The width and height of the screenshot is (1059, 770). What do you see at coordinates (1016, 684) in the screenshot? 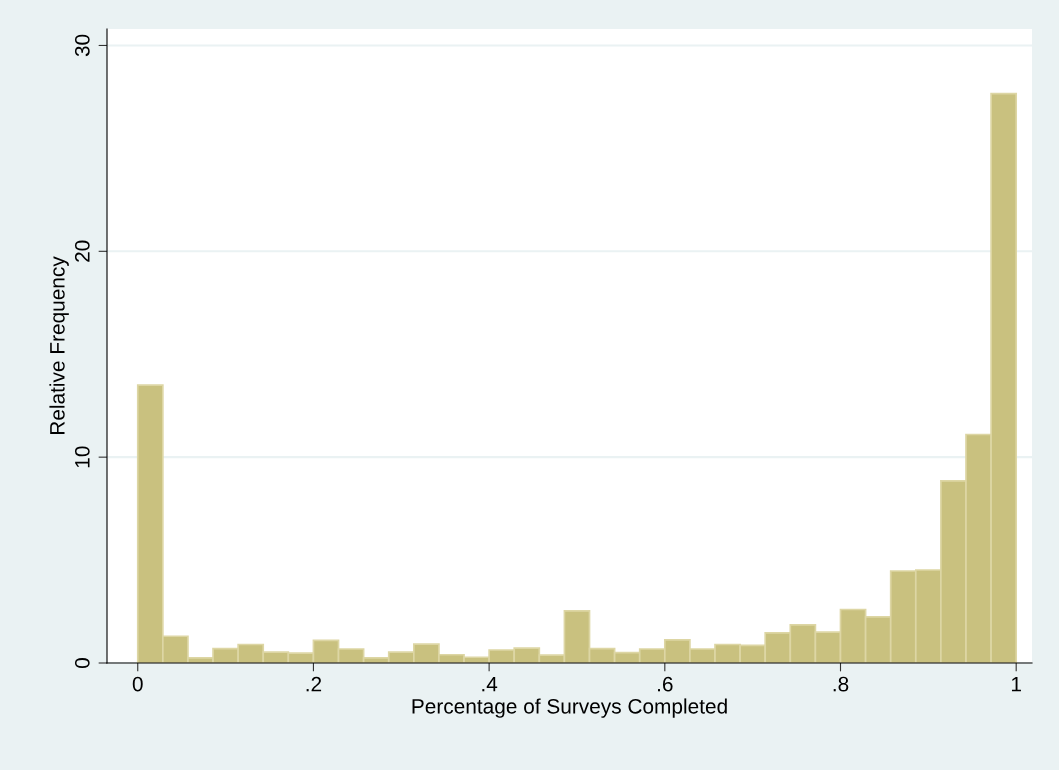
I see `x-tick-label: 1` at bounding box center [1016, 684].